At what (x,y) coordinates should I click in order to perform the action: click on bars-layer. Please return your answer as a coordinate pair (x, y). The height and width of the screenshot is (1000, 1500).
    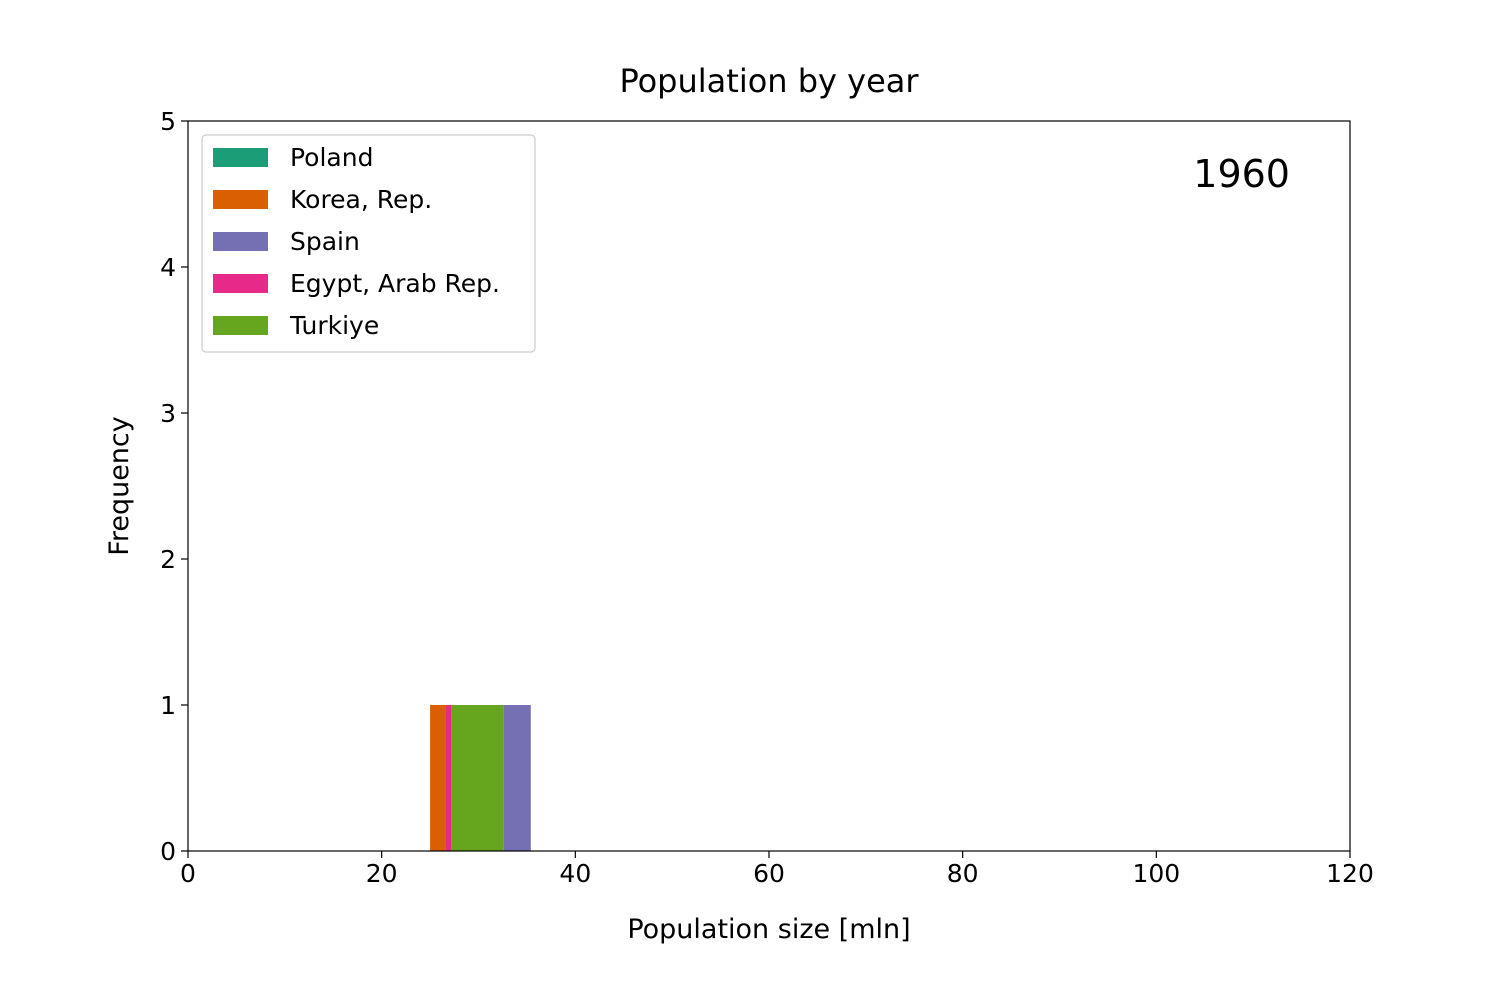
    Looking at the image, I should click on (480, 778).